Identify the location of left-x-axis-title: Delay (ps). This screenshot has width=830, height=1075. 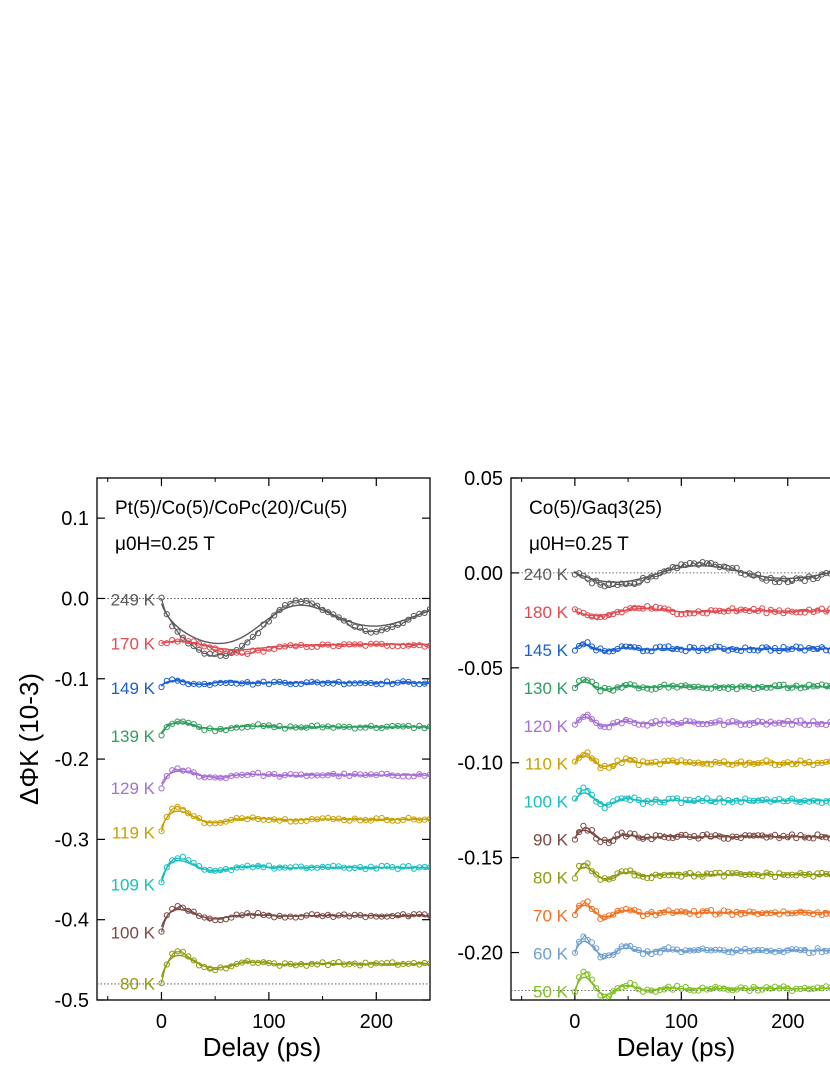
(262, 1047).